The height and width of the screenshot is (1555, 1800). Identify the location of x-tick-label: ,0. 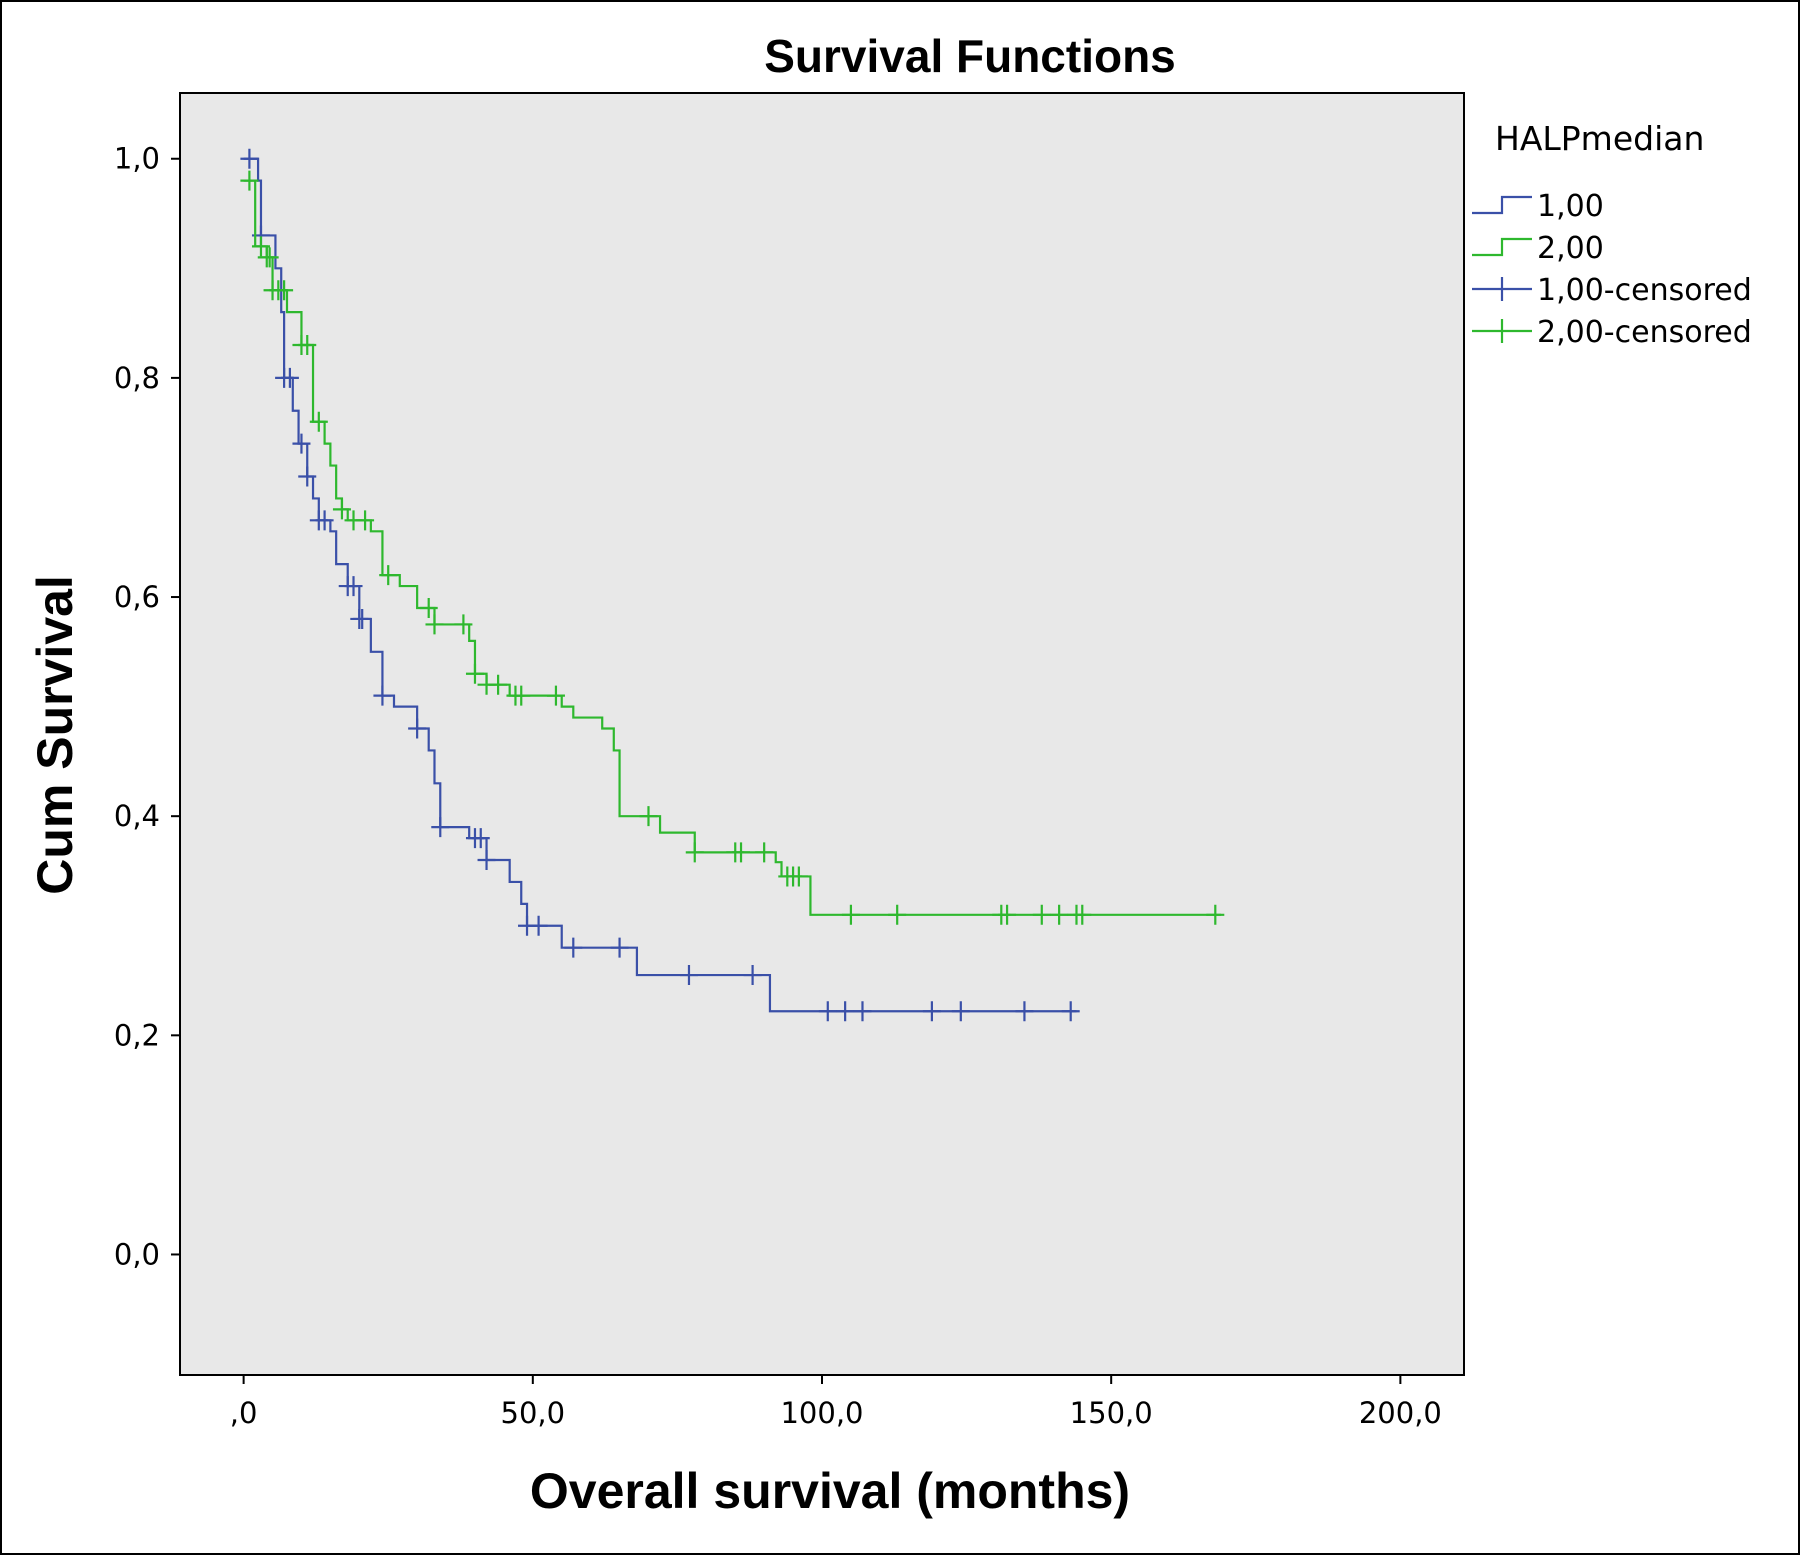
(244, 1413).